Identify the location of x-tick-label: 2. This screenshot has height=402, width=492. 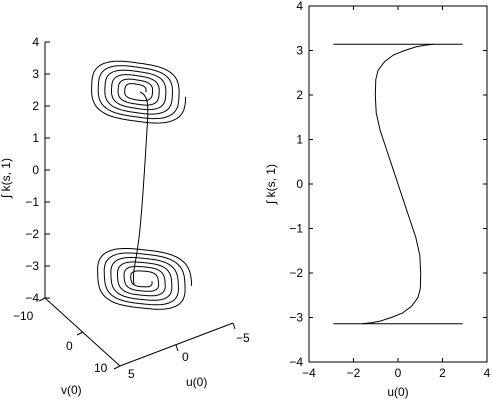
(442, 373).